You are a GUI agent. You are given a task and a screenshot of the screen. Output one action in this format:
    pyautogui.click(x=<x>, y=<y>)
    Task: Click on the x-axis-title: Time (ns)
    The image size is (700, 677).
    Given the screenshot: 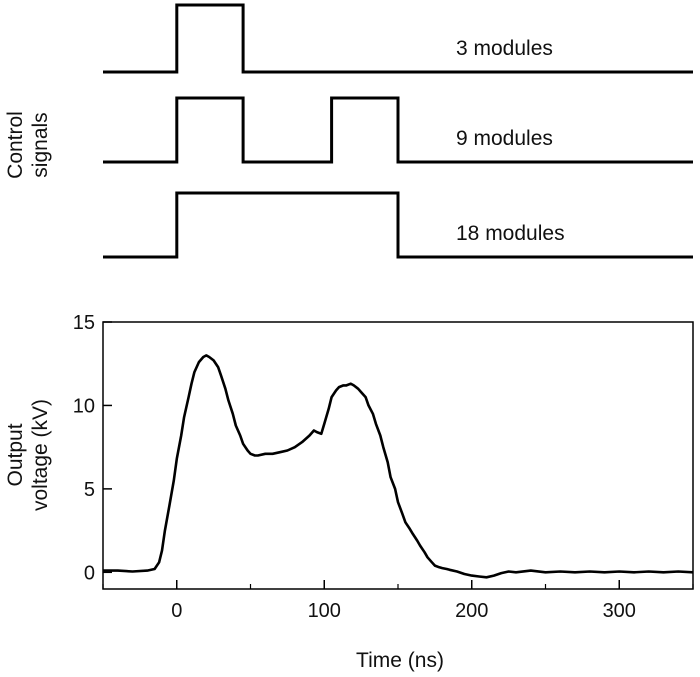 What is the action you would take?
    pyautogui.click(x=400, y=660)
    